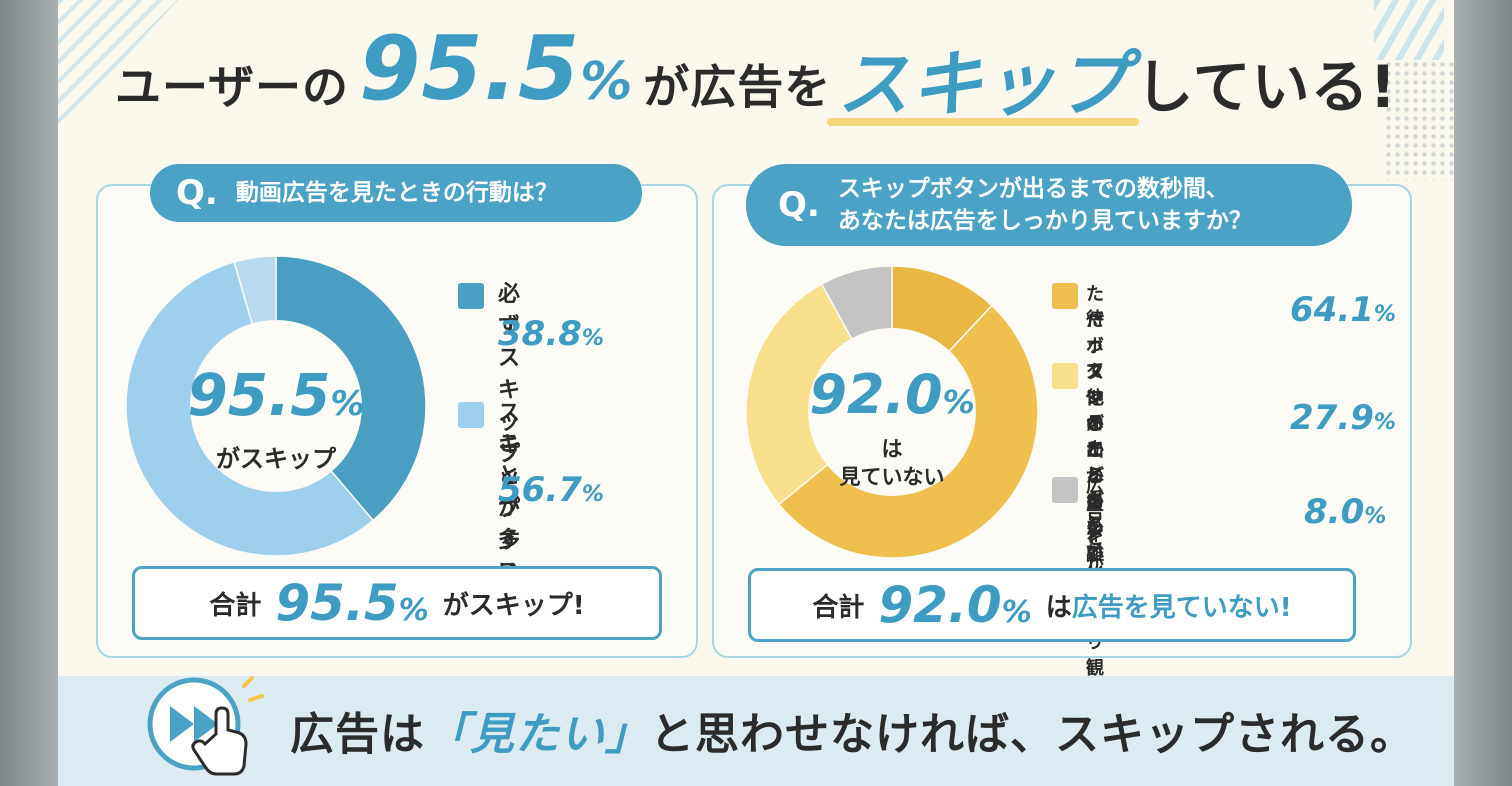 This screenshot has height=786, width=1512. Describe the element at coordinates (737, 87) in the screenshot. I see `headline-middle: が広告を` at that location.